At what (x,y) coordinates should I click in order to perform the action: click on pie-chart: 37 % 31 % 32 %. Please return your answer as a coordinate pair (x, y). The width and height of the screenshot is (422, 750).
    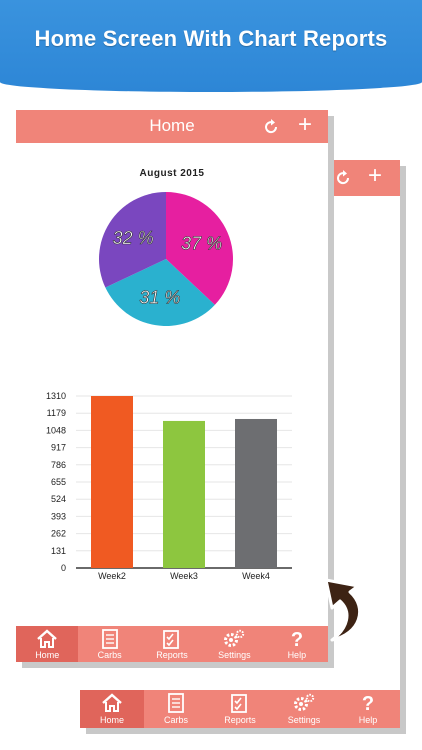
    Looking at the image, I should click on (165, 259).